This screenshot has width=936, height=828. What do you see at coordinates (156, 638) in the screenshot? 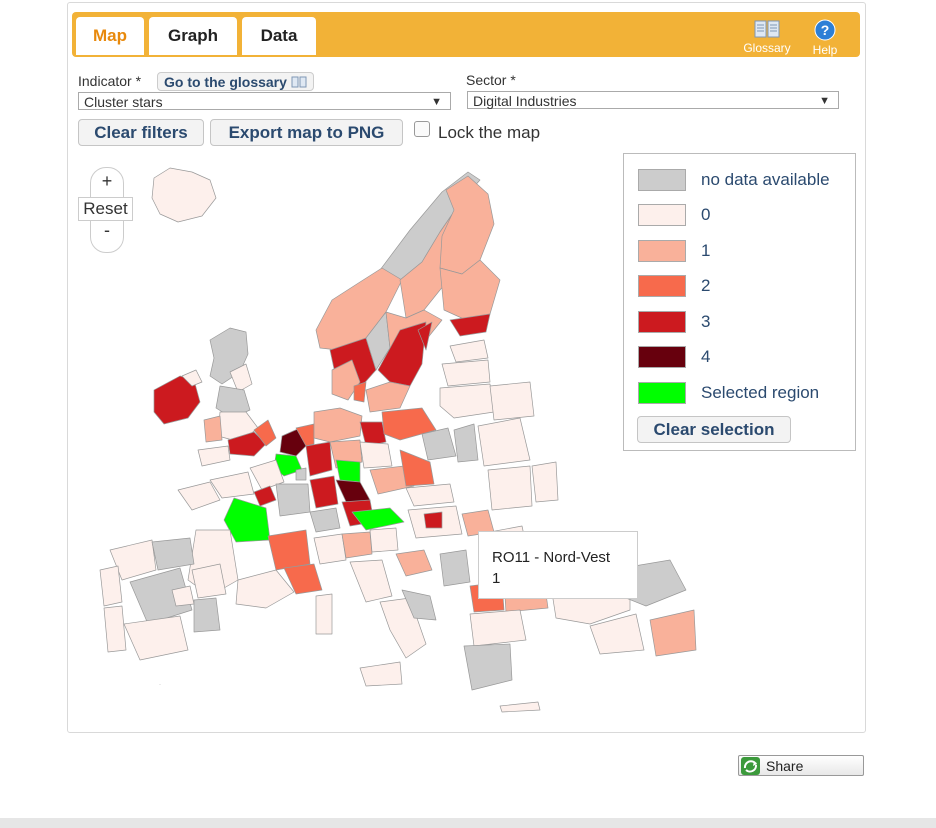
I see `region-spain-andalucia` at bounding box center [156, 638].